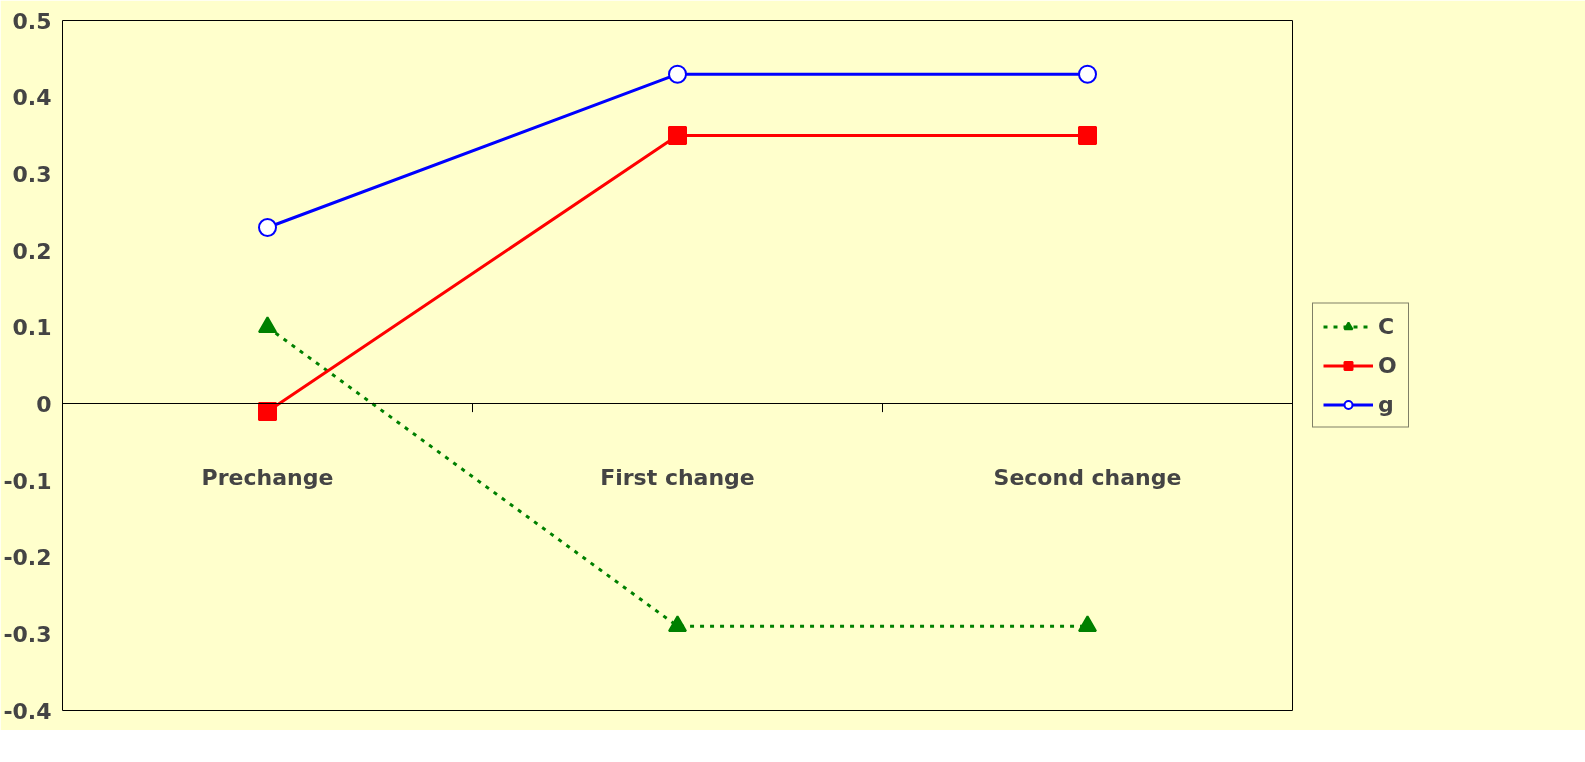 The height and width of the screenshot is (762, 1585). I want to click on legend-label: g, so click(1386, 404).